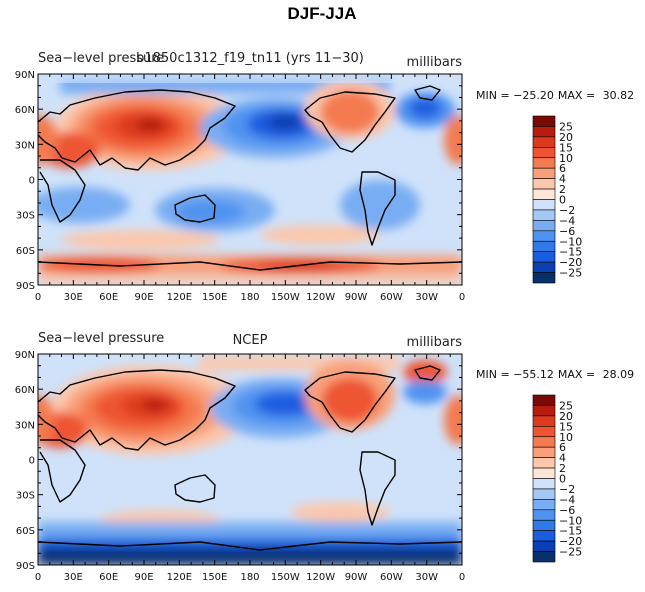 The image size is (645, 592). I want to click on colorbar-top-level-label: −4, so click(567, 220).